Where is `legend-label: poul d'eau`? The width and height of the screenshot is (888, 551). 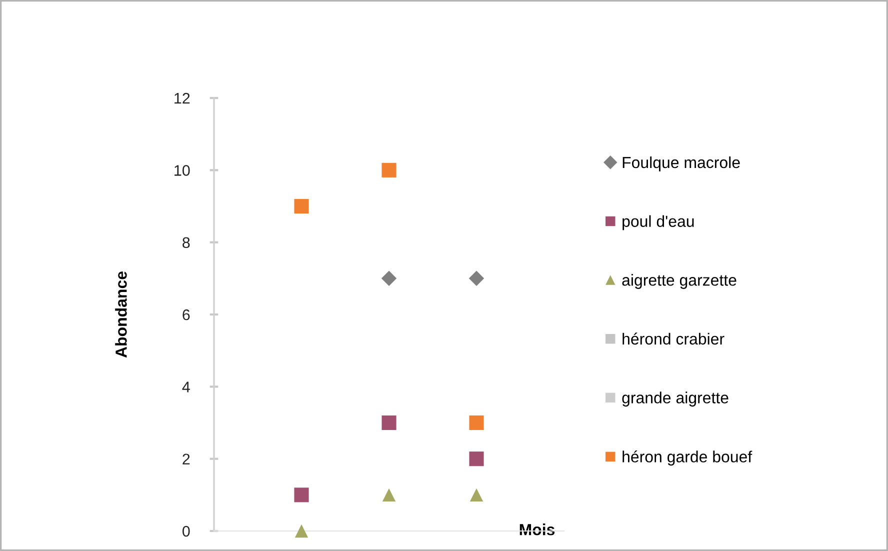
legend-label: poul d'eau is located at coordinates (658, 222).